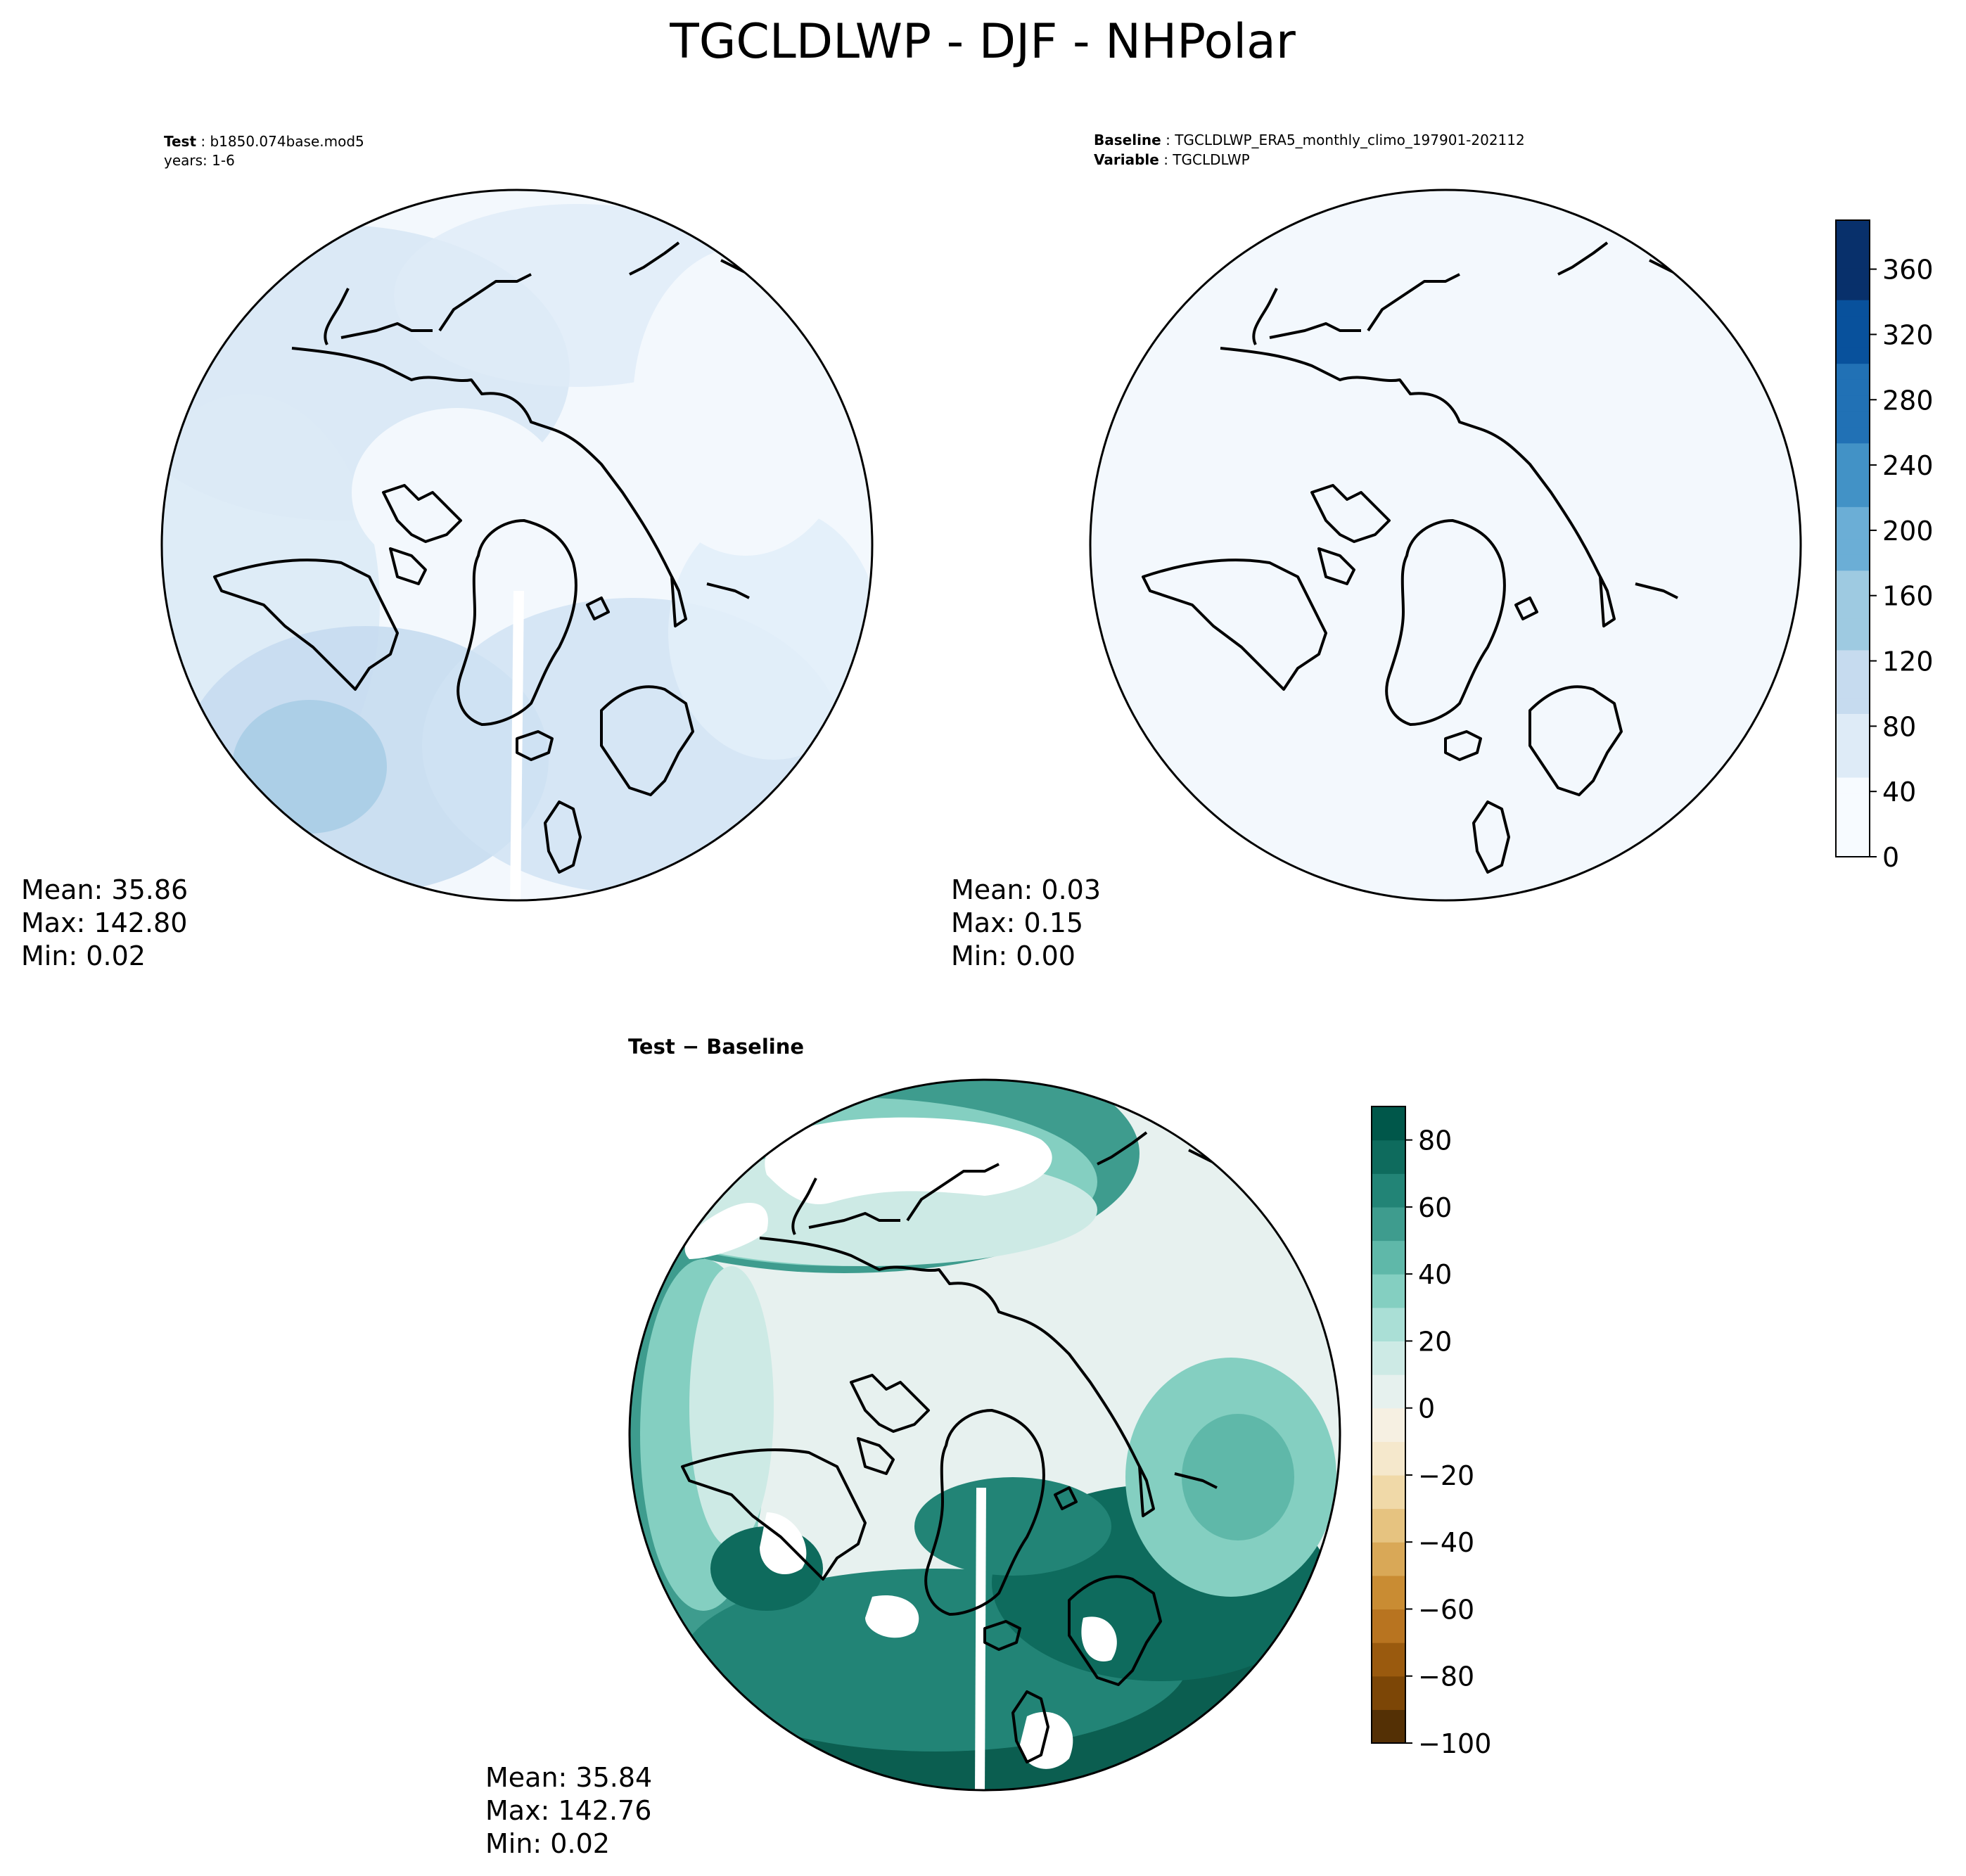  Describe the element at coordinates (984, 1435) in the screenshot. I see `panel-difference-boundary` at that location.